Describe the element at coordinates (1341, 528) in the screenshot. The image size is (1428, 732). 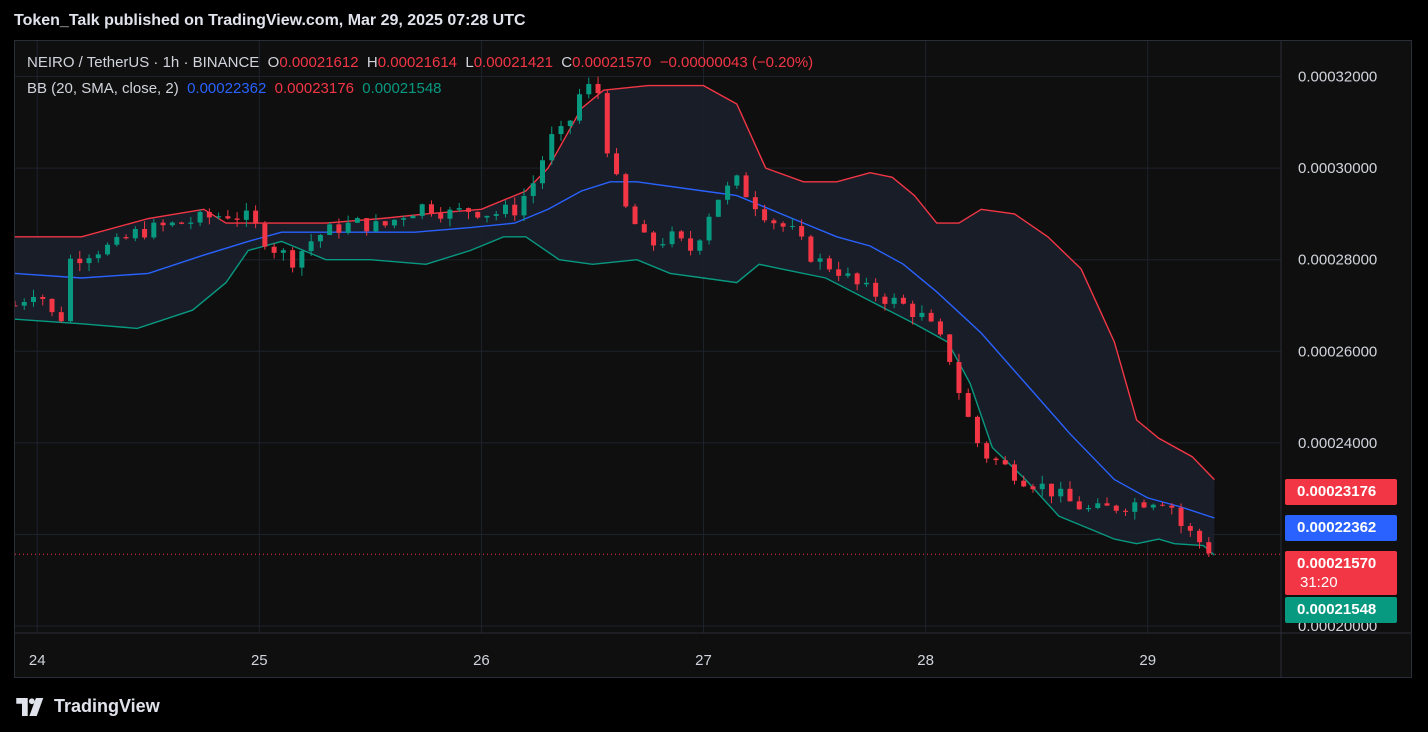
I see `bb-basis-price-tag: 0.00022362` at that location.